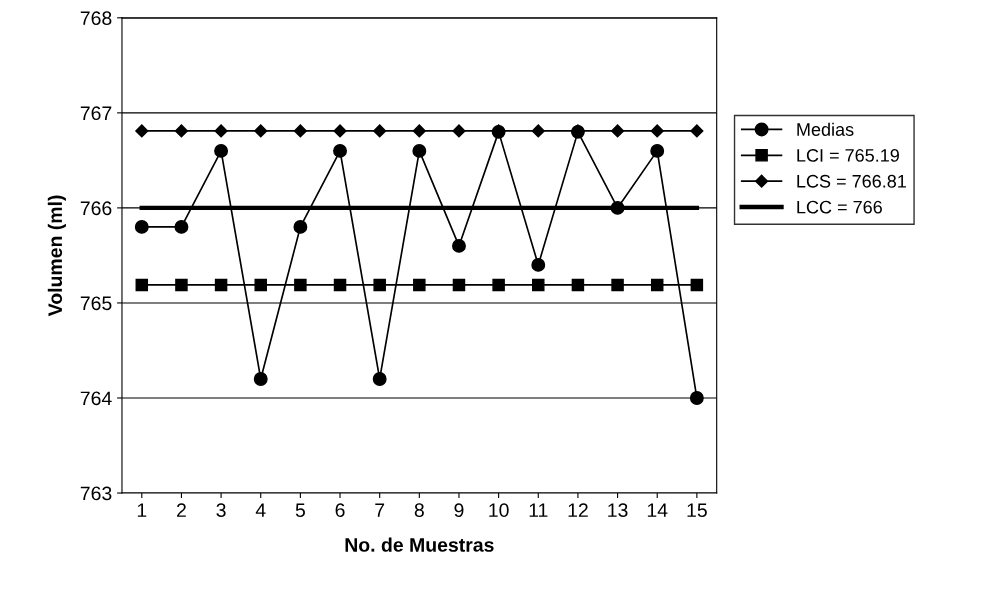  What do you see at coordinates (96, 398) in the screenshot?
I see `y-tick-label: 764` at bounding box center [96, 398].